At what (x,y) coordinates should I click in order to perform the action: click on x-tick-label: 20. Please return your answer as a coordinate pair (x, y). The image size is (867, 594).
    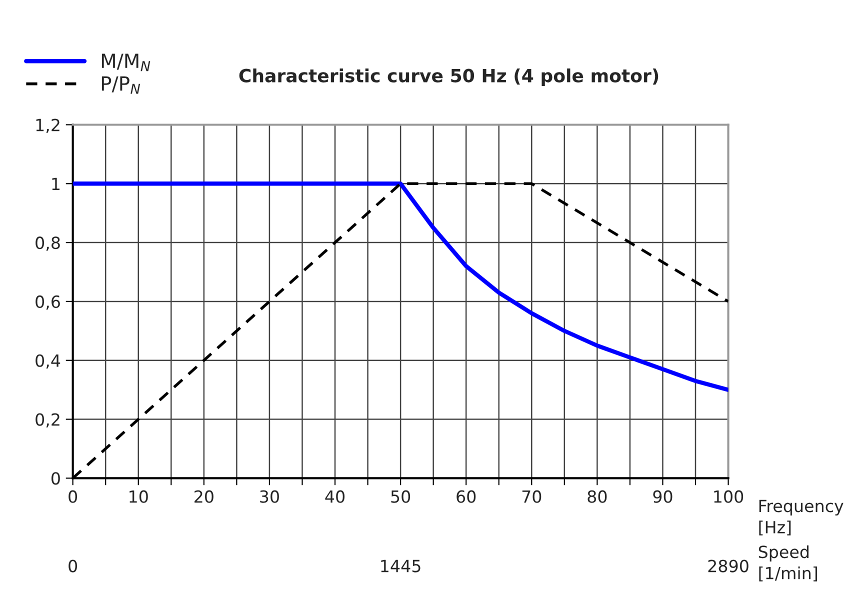
    Looking at the image, I should click on (204, 496).